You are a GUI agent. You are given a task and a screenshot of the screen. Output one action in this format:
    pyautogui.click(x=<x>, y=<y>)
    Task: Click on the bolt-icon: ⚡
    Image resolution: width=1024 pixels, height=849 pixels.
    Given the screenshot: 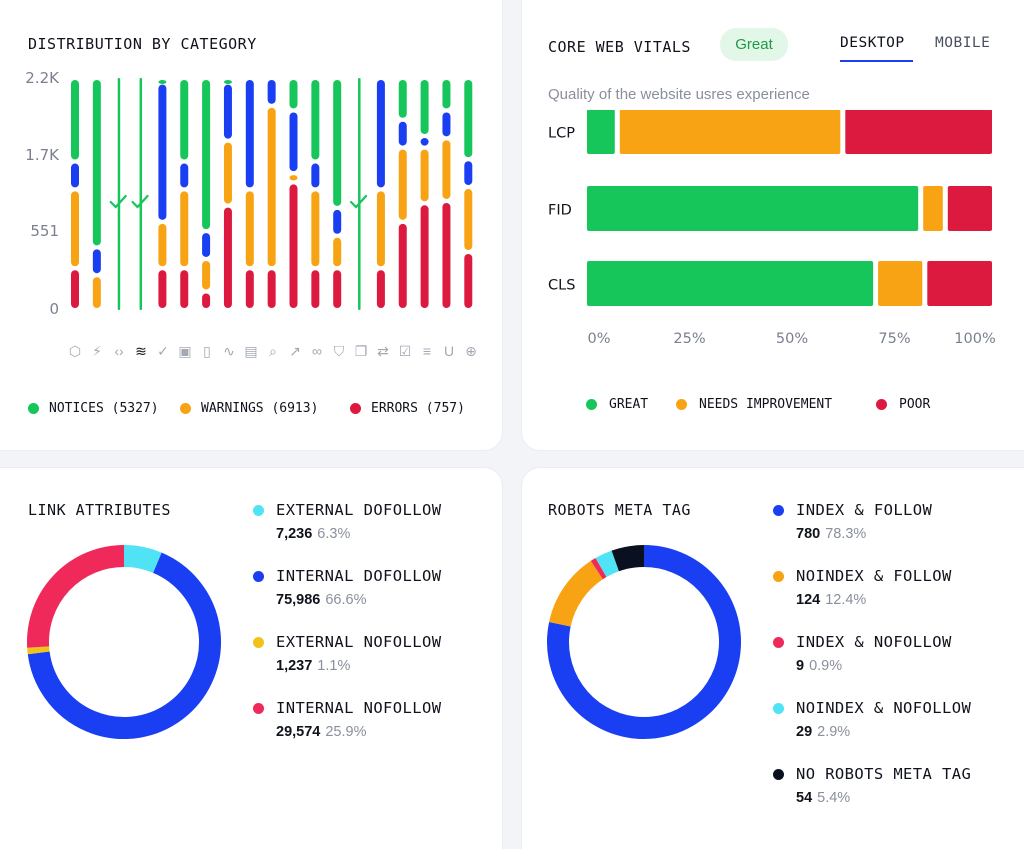 What is the action you would take?
    pyautogui.click(x=97, y=350)
    